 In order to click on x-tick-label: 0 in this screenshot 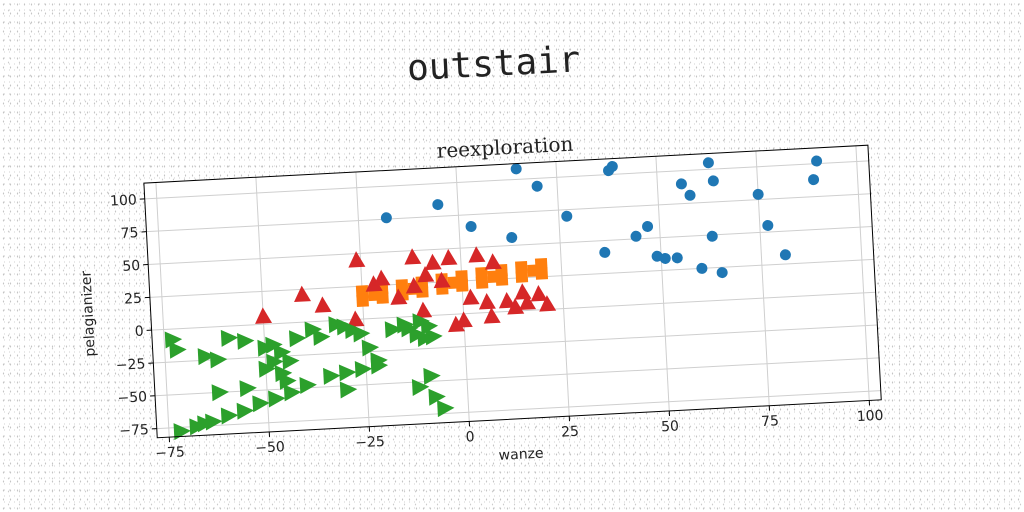, I will do `click(470, 437)`.